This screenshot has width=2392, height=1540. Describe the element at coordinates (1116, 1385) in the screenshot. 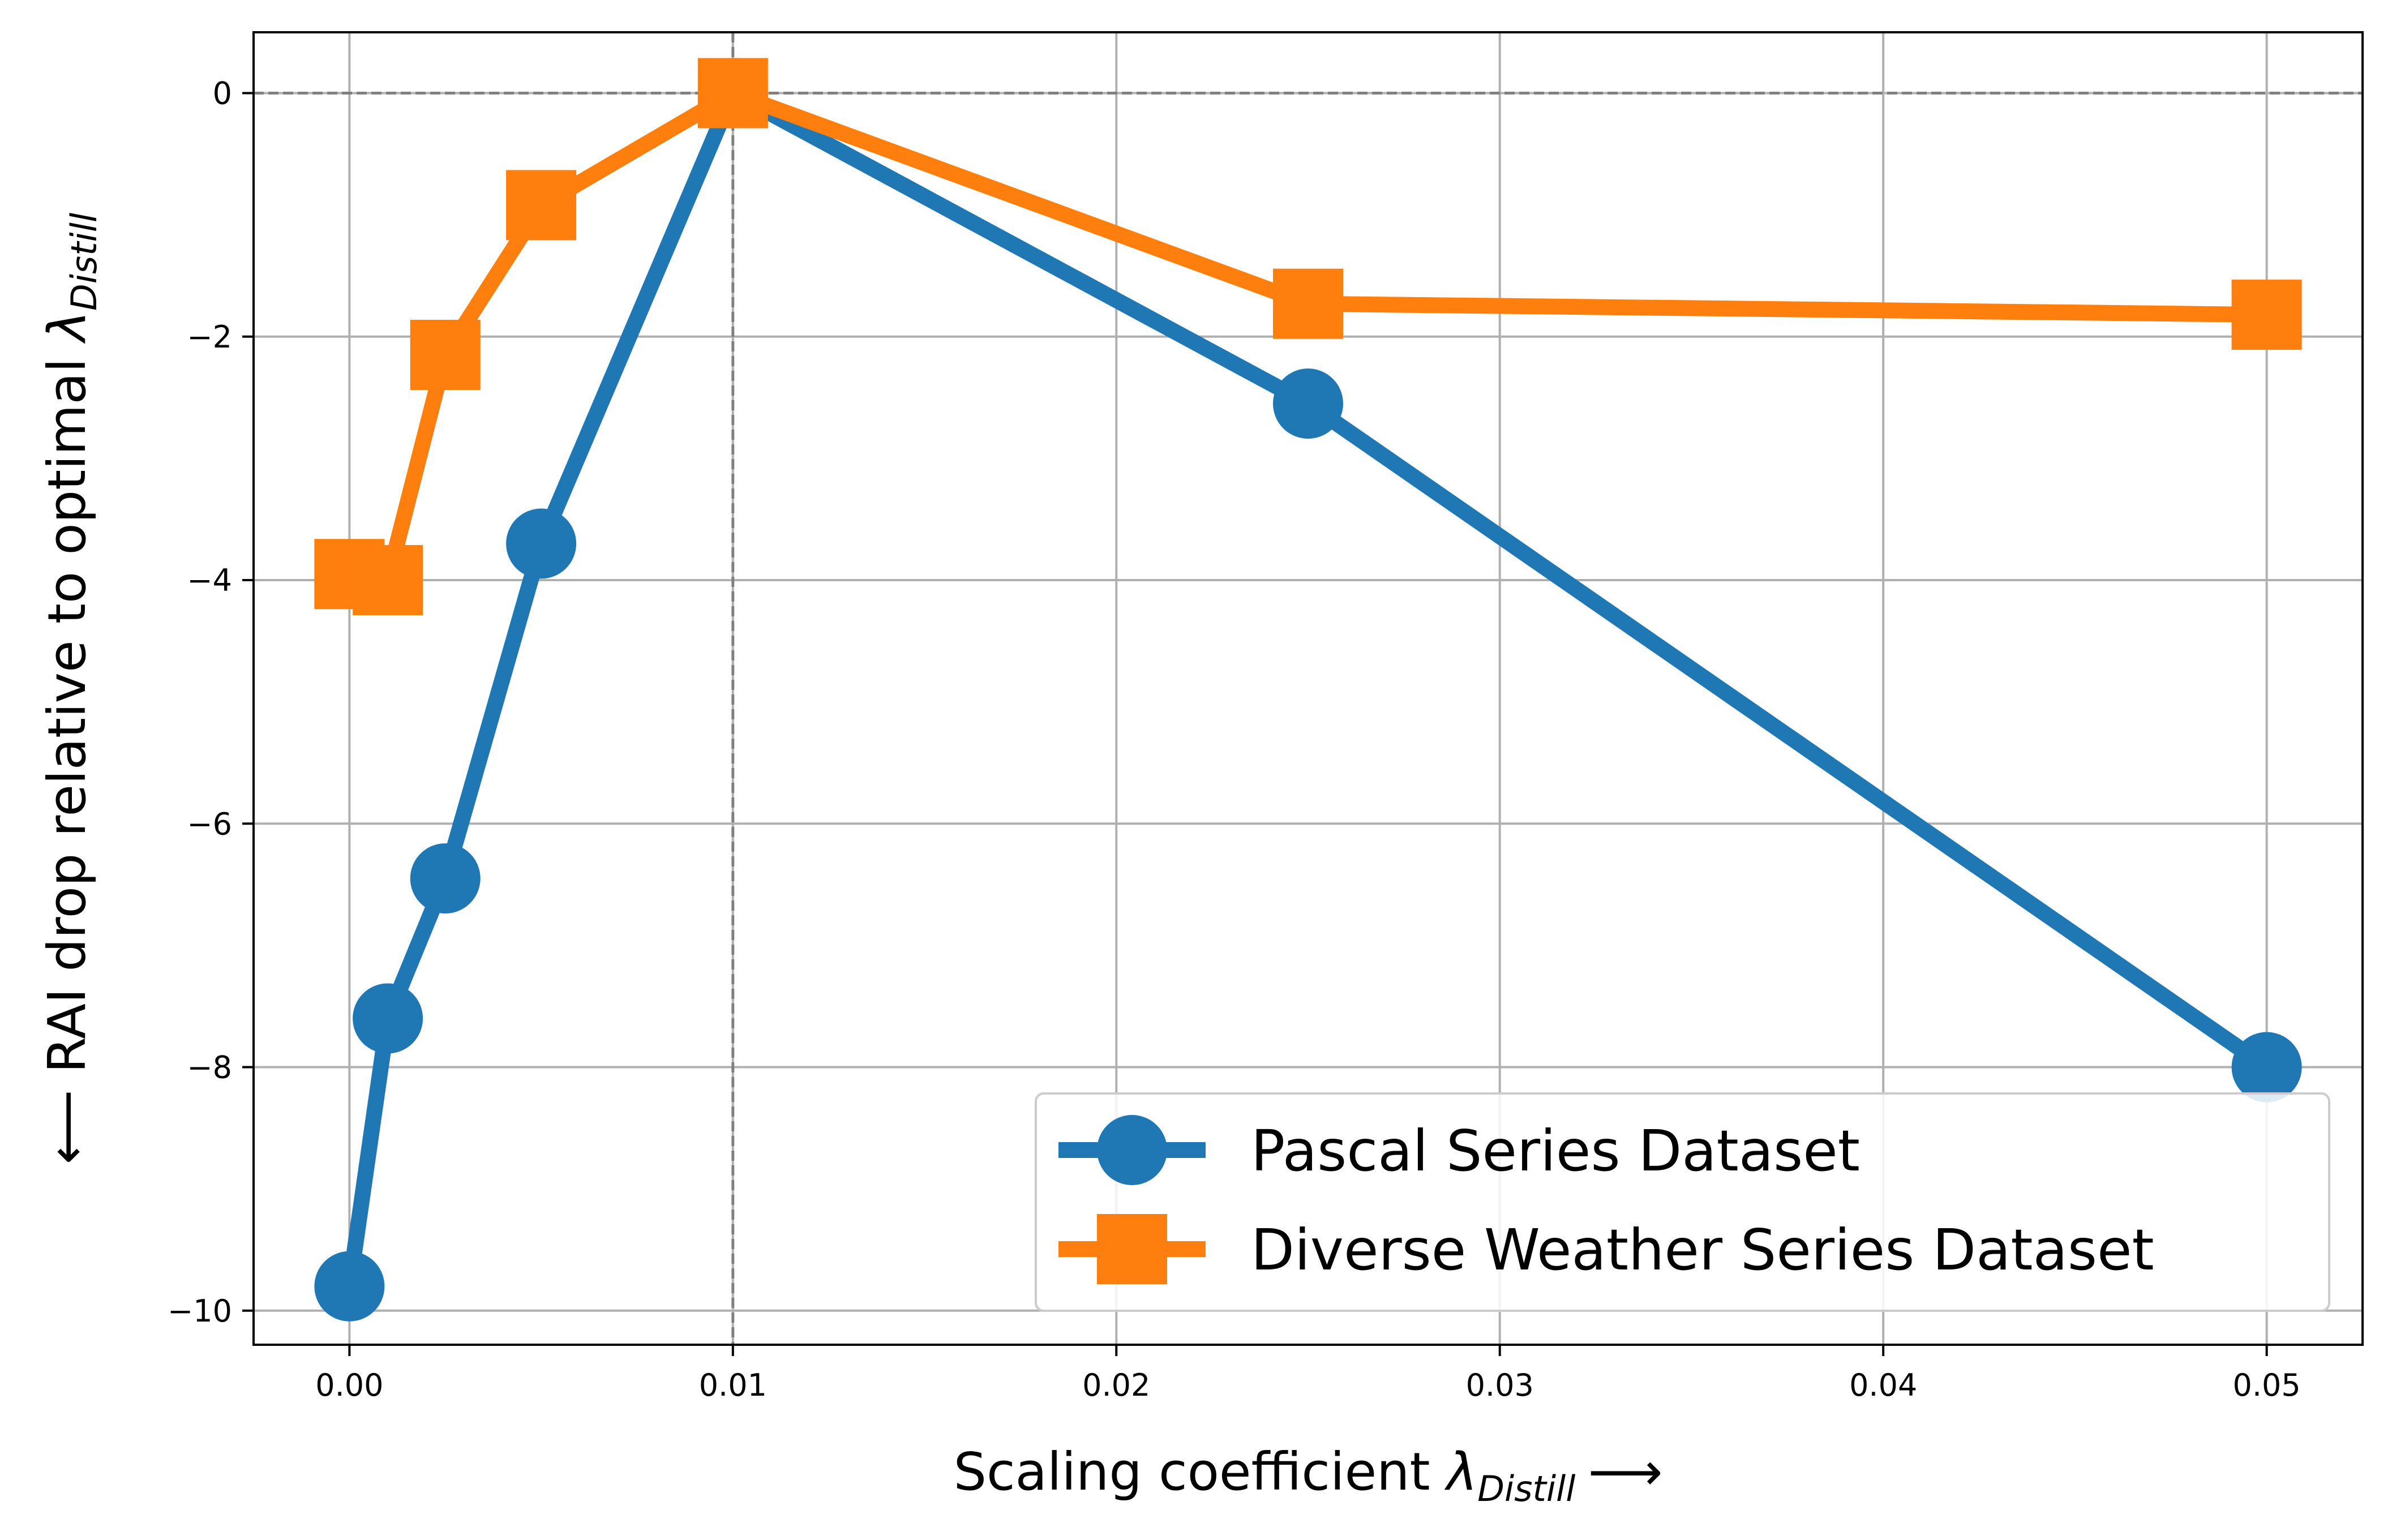

I see `x-tick-label-2: 0.02` at that location.